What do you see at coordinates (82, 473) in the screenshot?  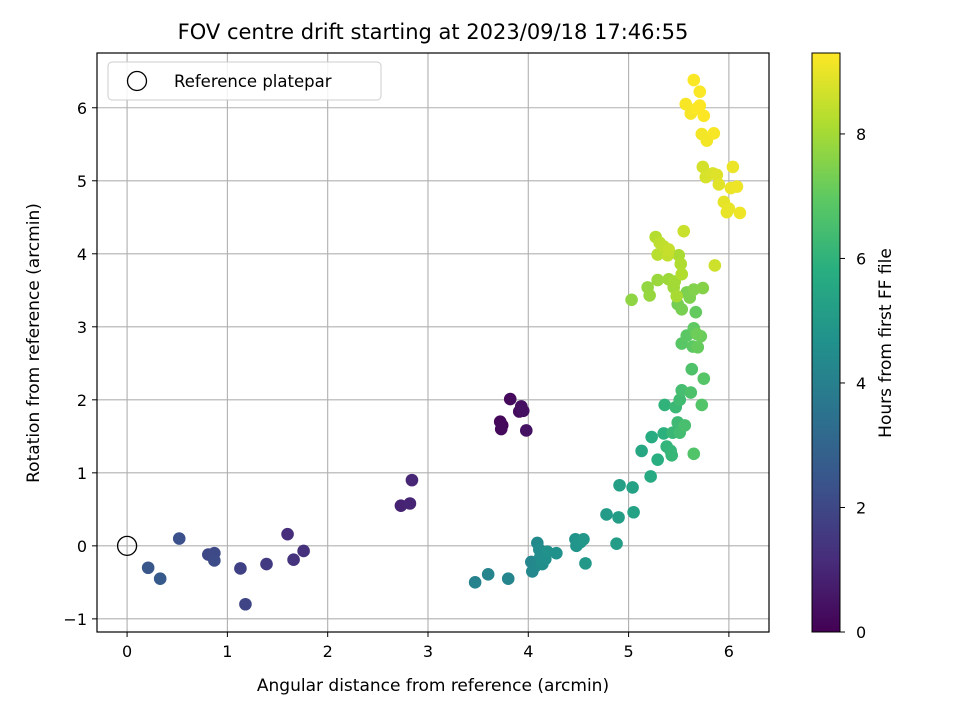 I see `y-tick-label: 1` at bounding box center [82, 473].